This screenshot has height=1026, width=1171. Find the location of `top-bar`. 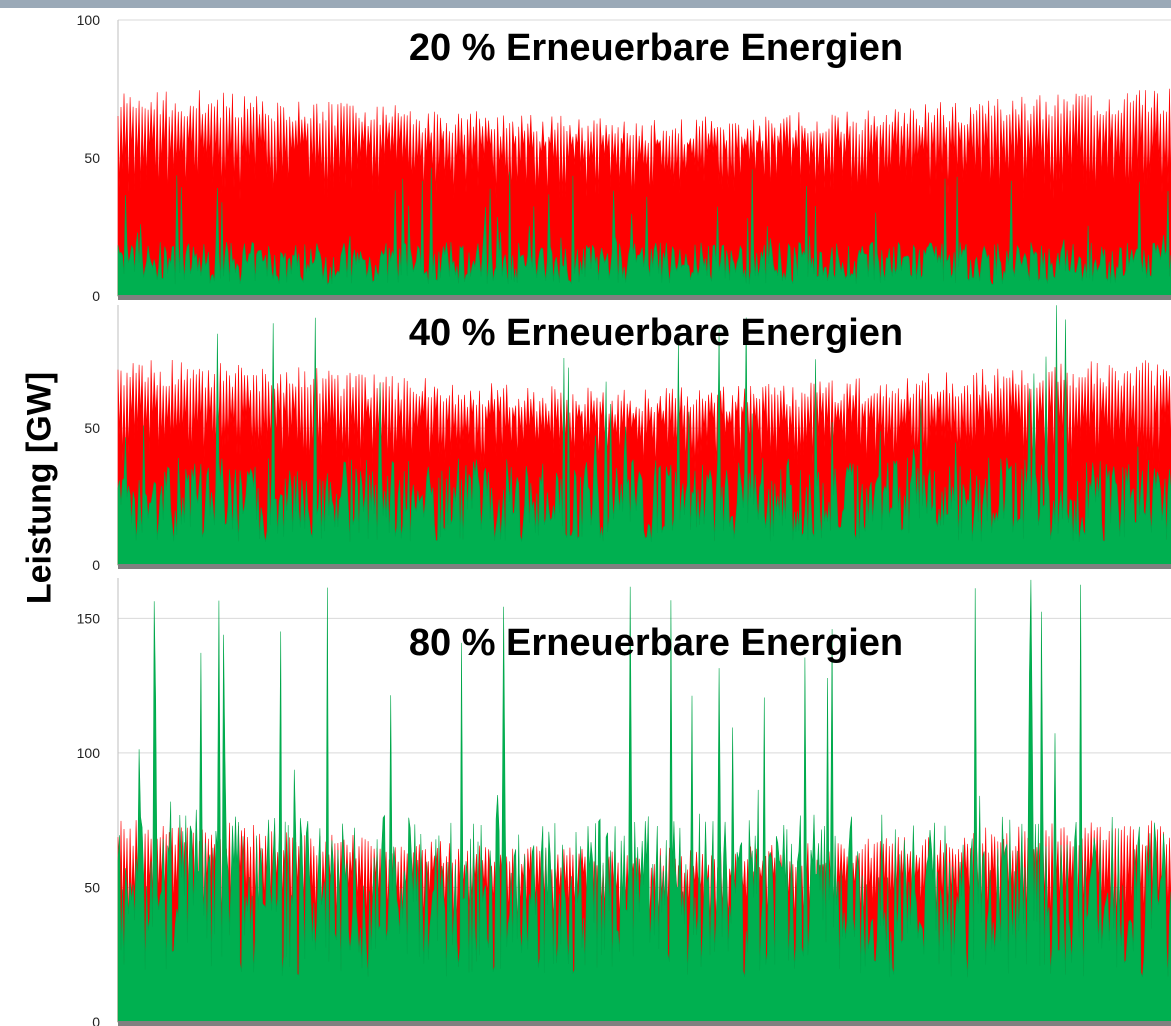

top-bar is located at coordinates (585, 4).